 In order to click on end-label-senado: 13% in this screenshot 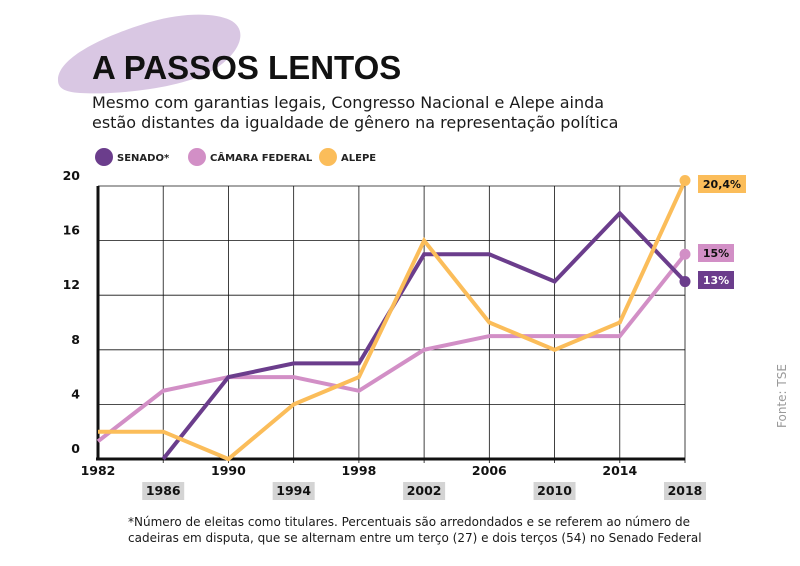, I will do `click(716, 280)`.